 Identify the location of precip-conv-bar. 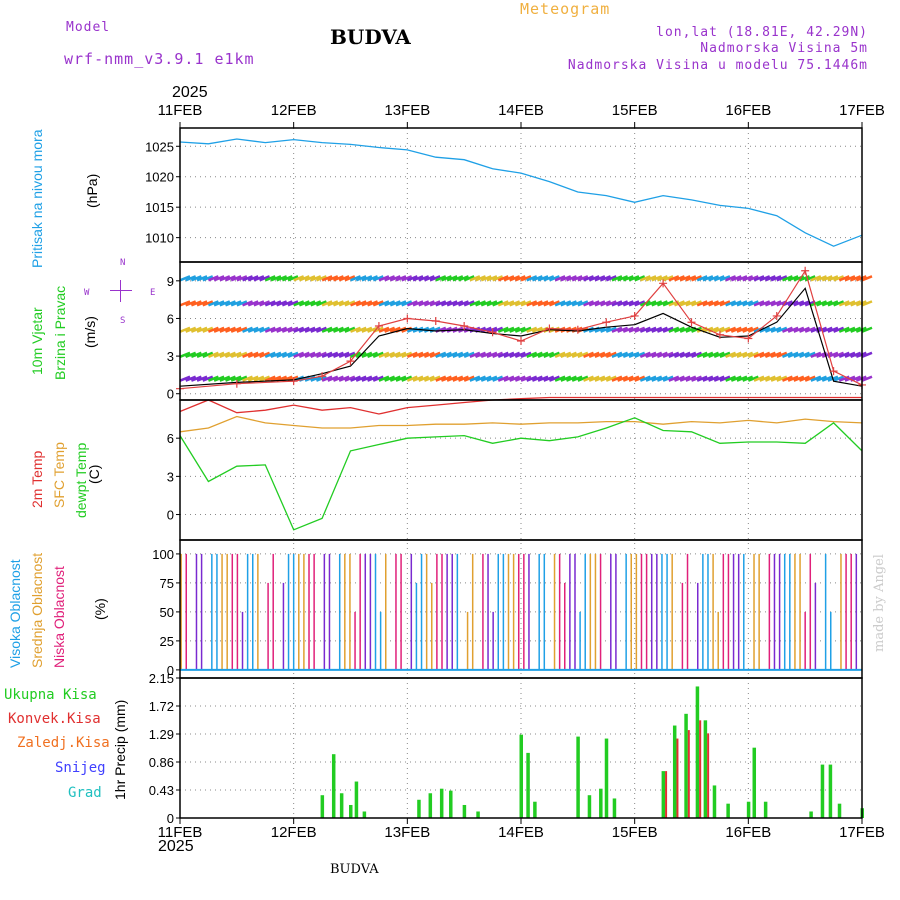
(688, 774).